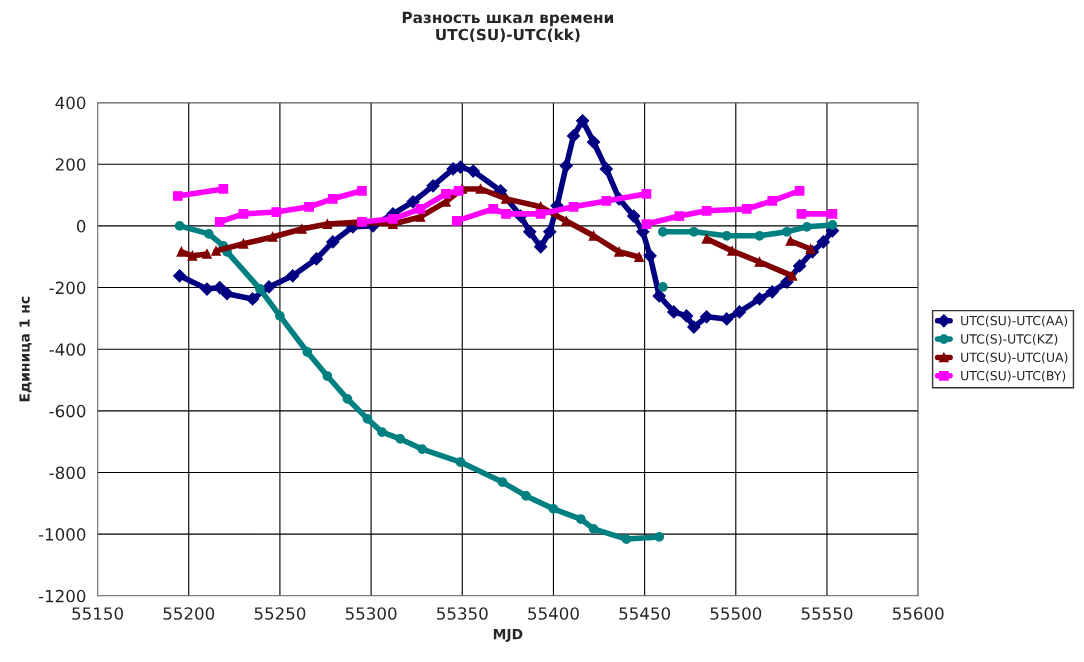 The width and height of the screenshot is (1084, 662). Describe the element at coordinates (189, 613) in the screenshot. I see `x-tick-label: 55200` at that location.